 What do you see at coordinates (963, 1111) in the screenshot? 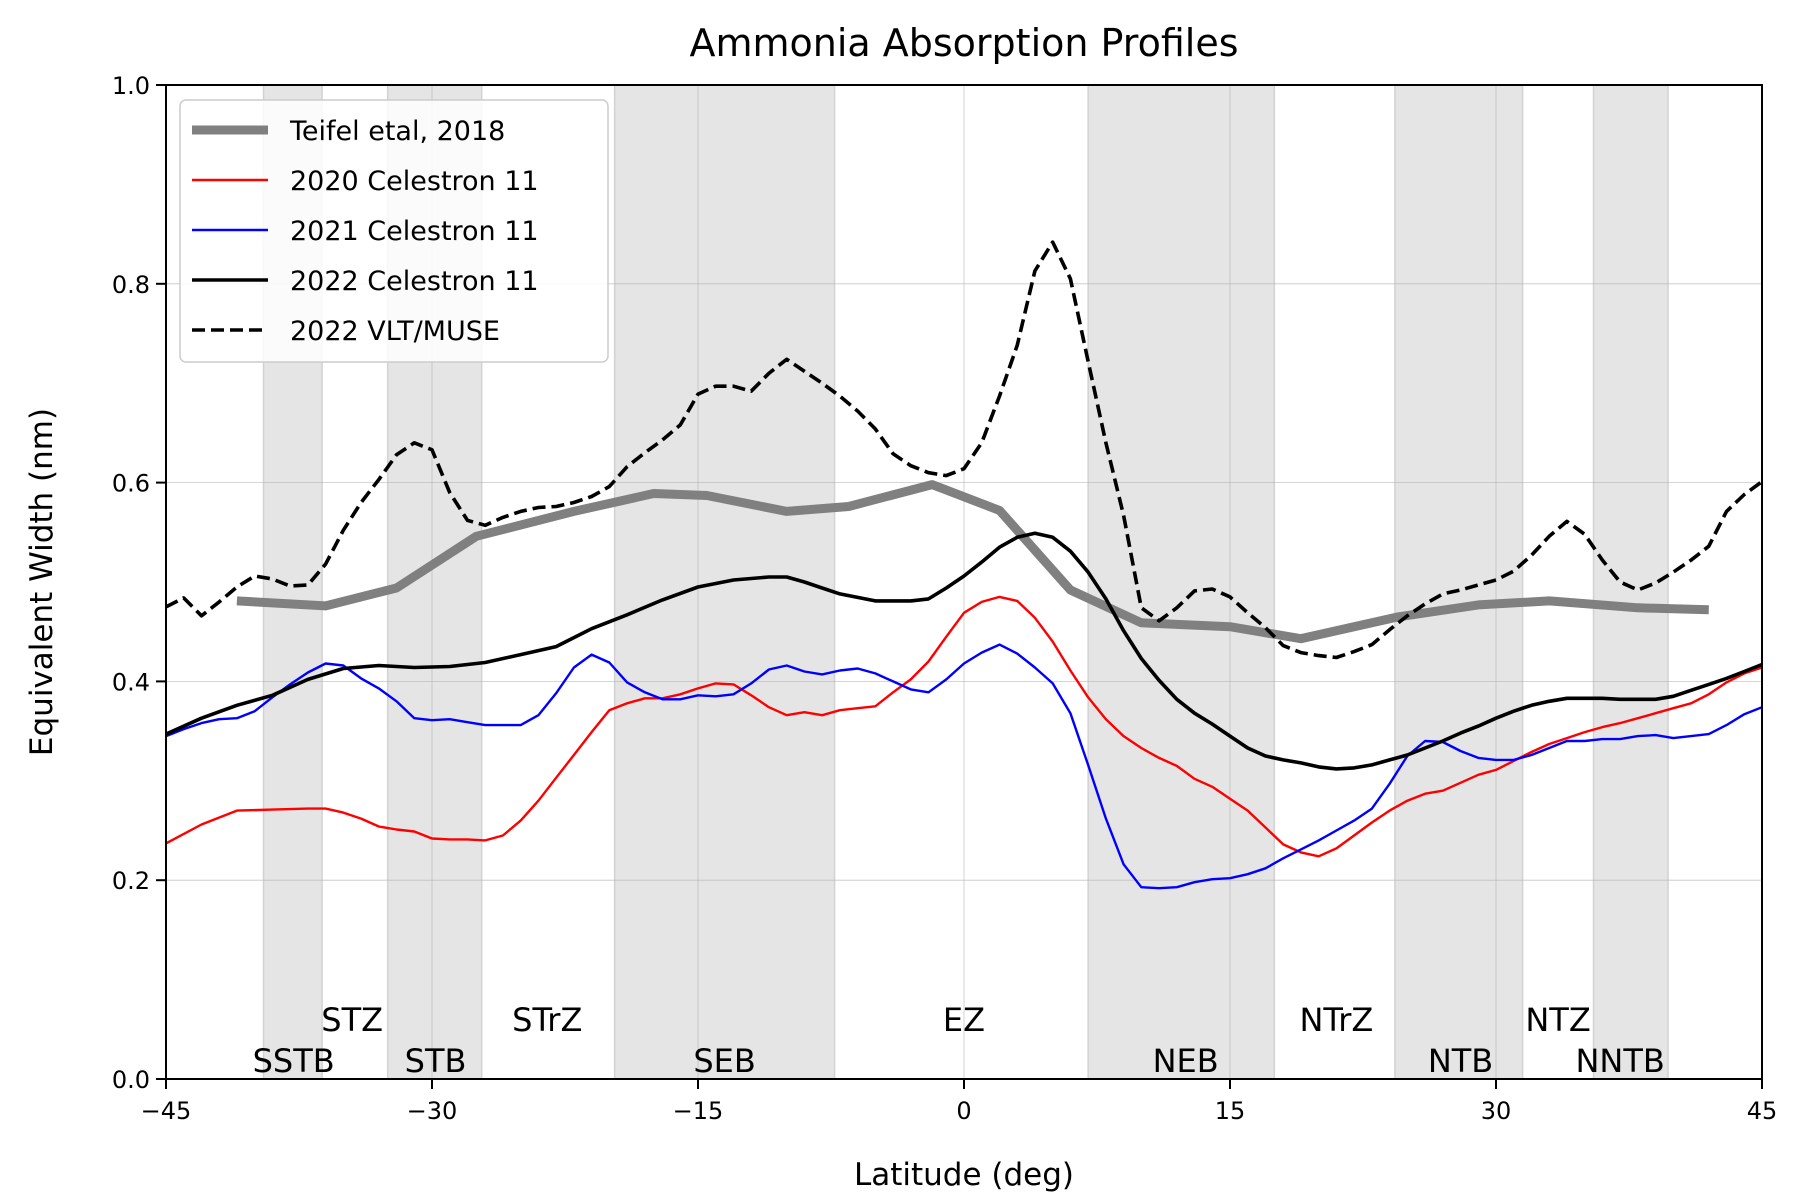
I see `x-tick-label: 0` at bounding box center [963, 1111].